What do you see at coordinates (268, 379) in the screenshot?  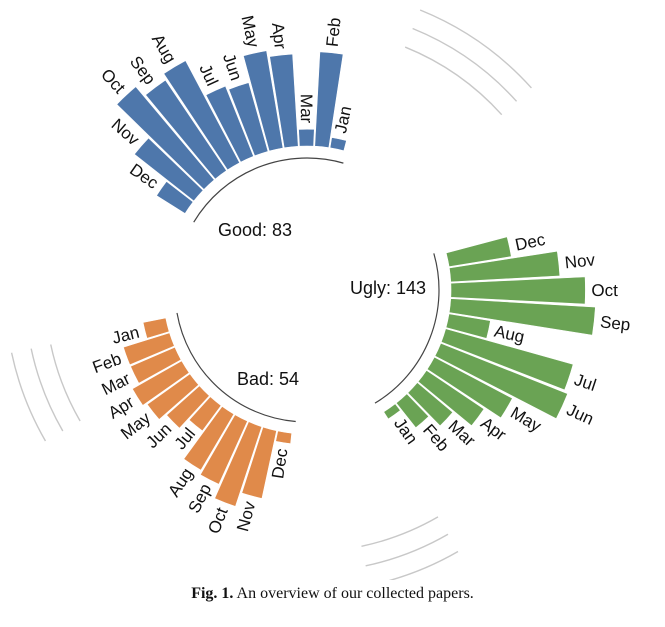 I see `center-label-bad: Bad: 54` at bounding box center [268, 379].